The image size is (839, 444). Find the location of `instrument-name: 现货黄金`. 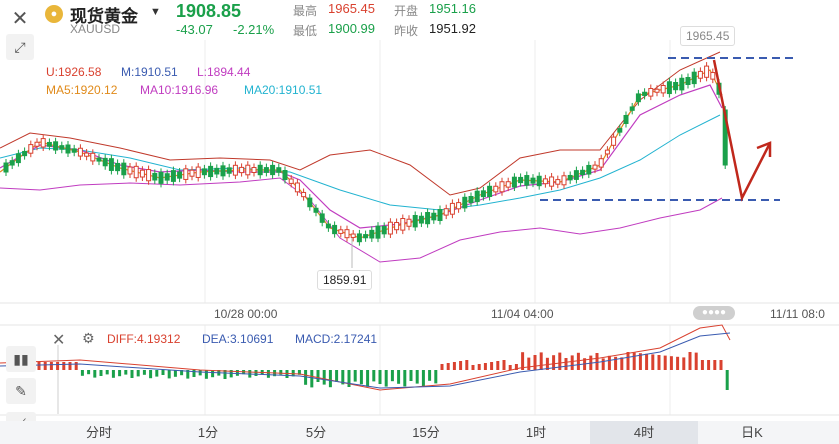

instrument-name: 现货黄金 is located at coordinates (104, 16).